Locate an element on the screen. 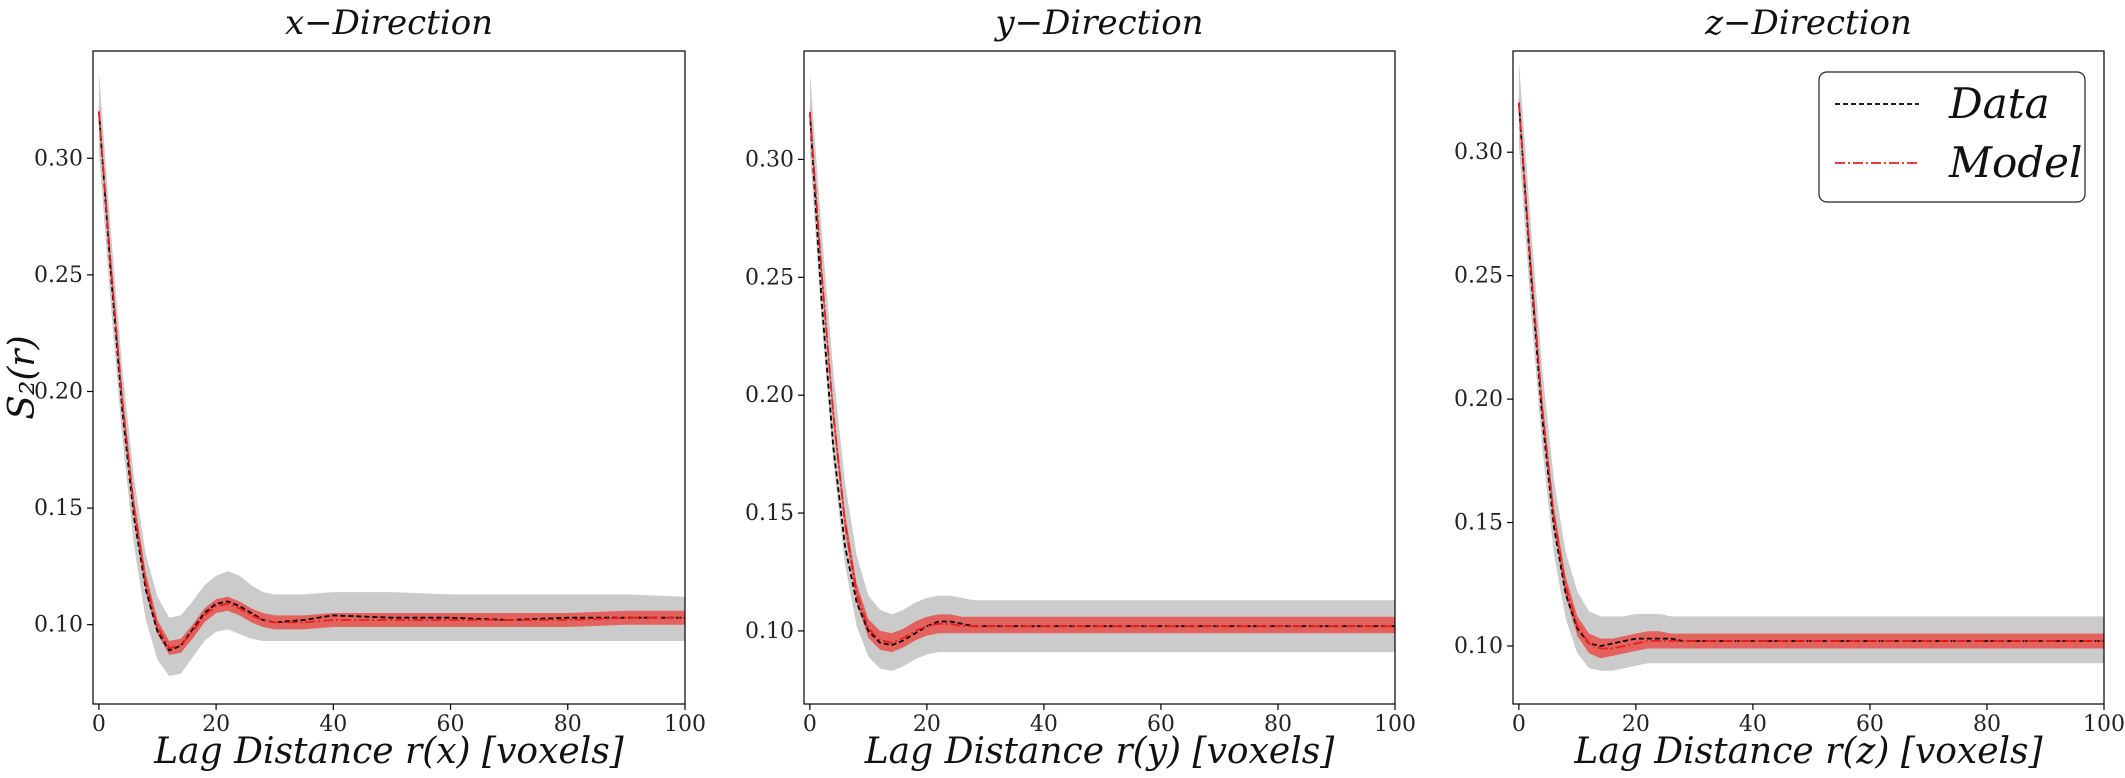  panel-title: x−Direction is located at coordinates (389, 23).